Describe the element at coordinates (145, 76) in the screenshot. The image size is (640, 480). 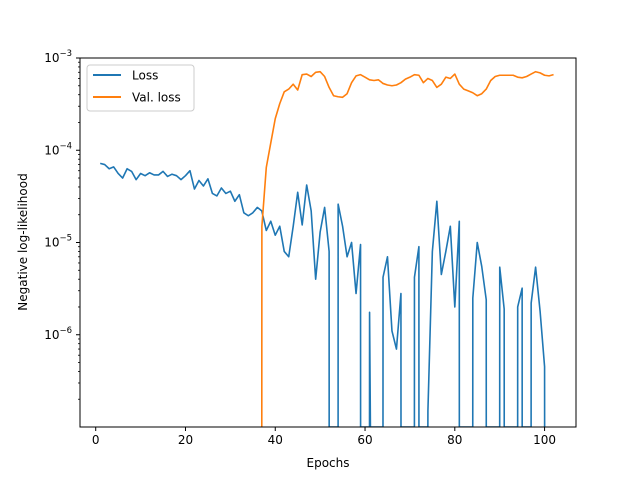
I see `legend-label-loss: Loss` at that location.